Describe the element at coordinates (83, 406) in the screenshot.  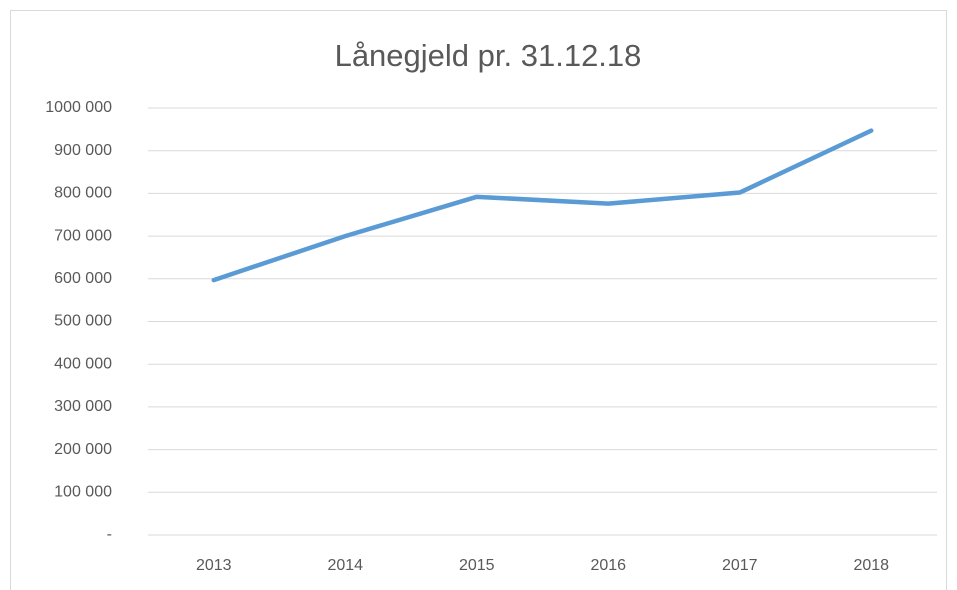
I see `y-tick-label: 300 000` at that location.